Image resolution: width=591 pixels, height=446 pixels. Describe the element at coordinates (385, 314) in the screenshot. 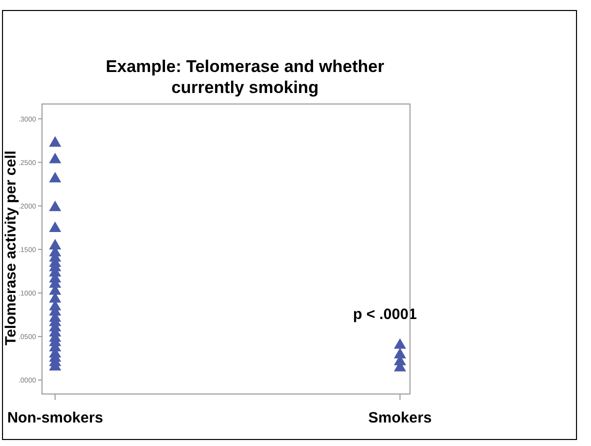

I see `annotation: p < .0001` at that location.